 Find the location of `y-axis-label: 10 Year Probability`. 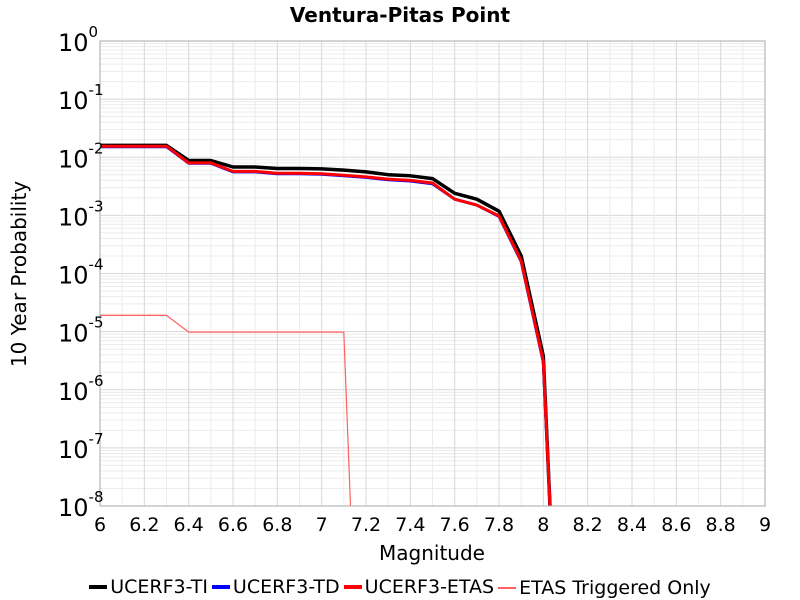

y-axis-label: 10 Year Probability is located at coordinates (19, 274).